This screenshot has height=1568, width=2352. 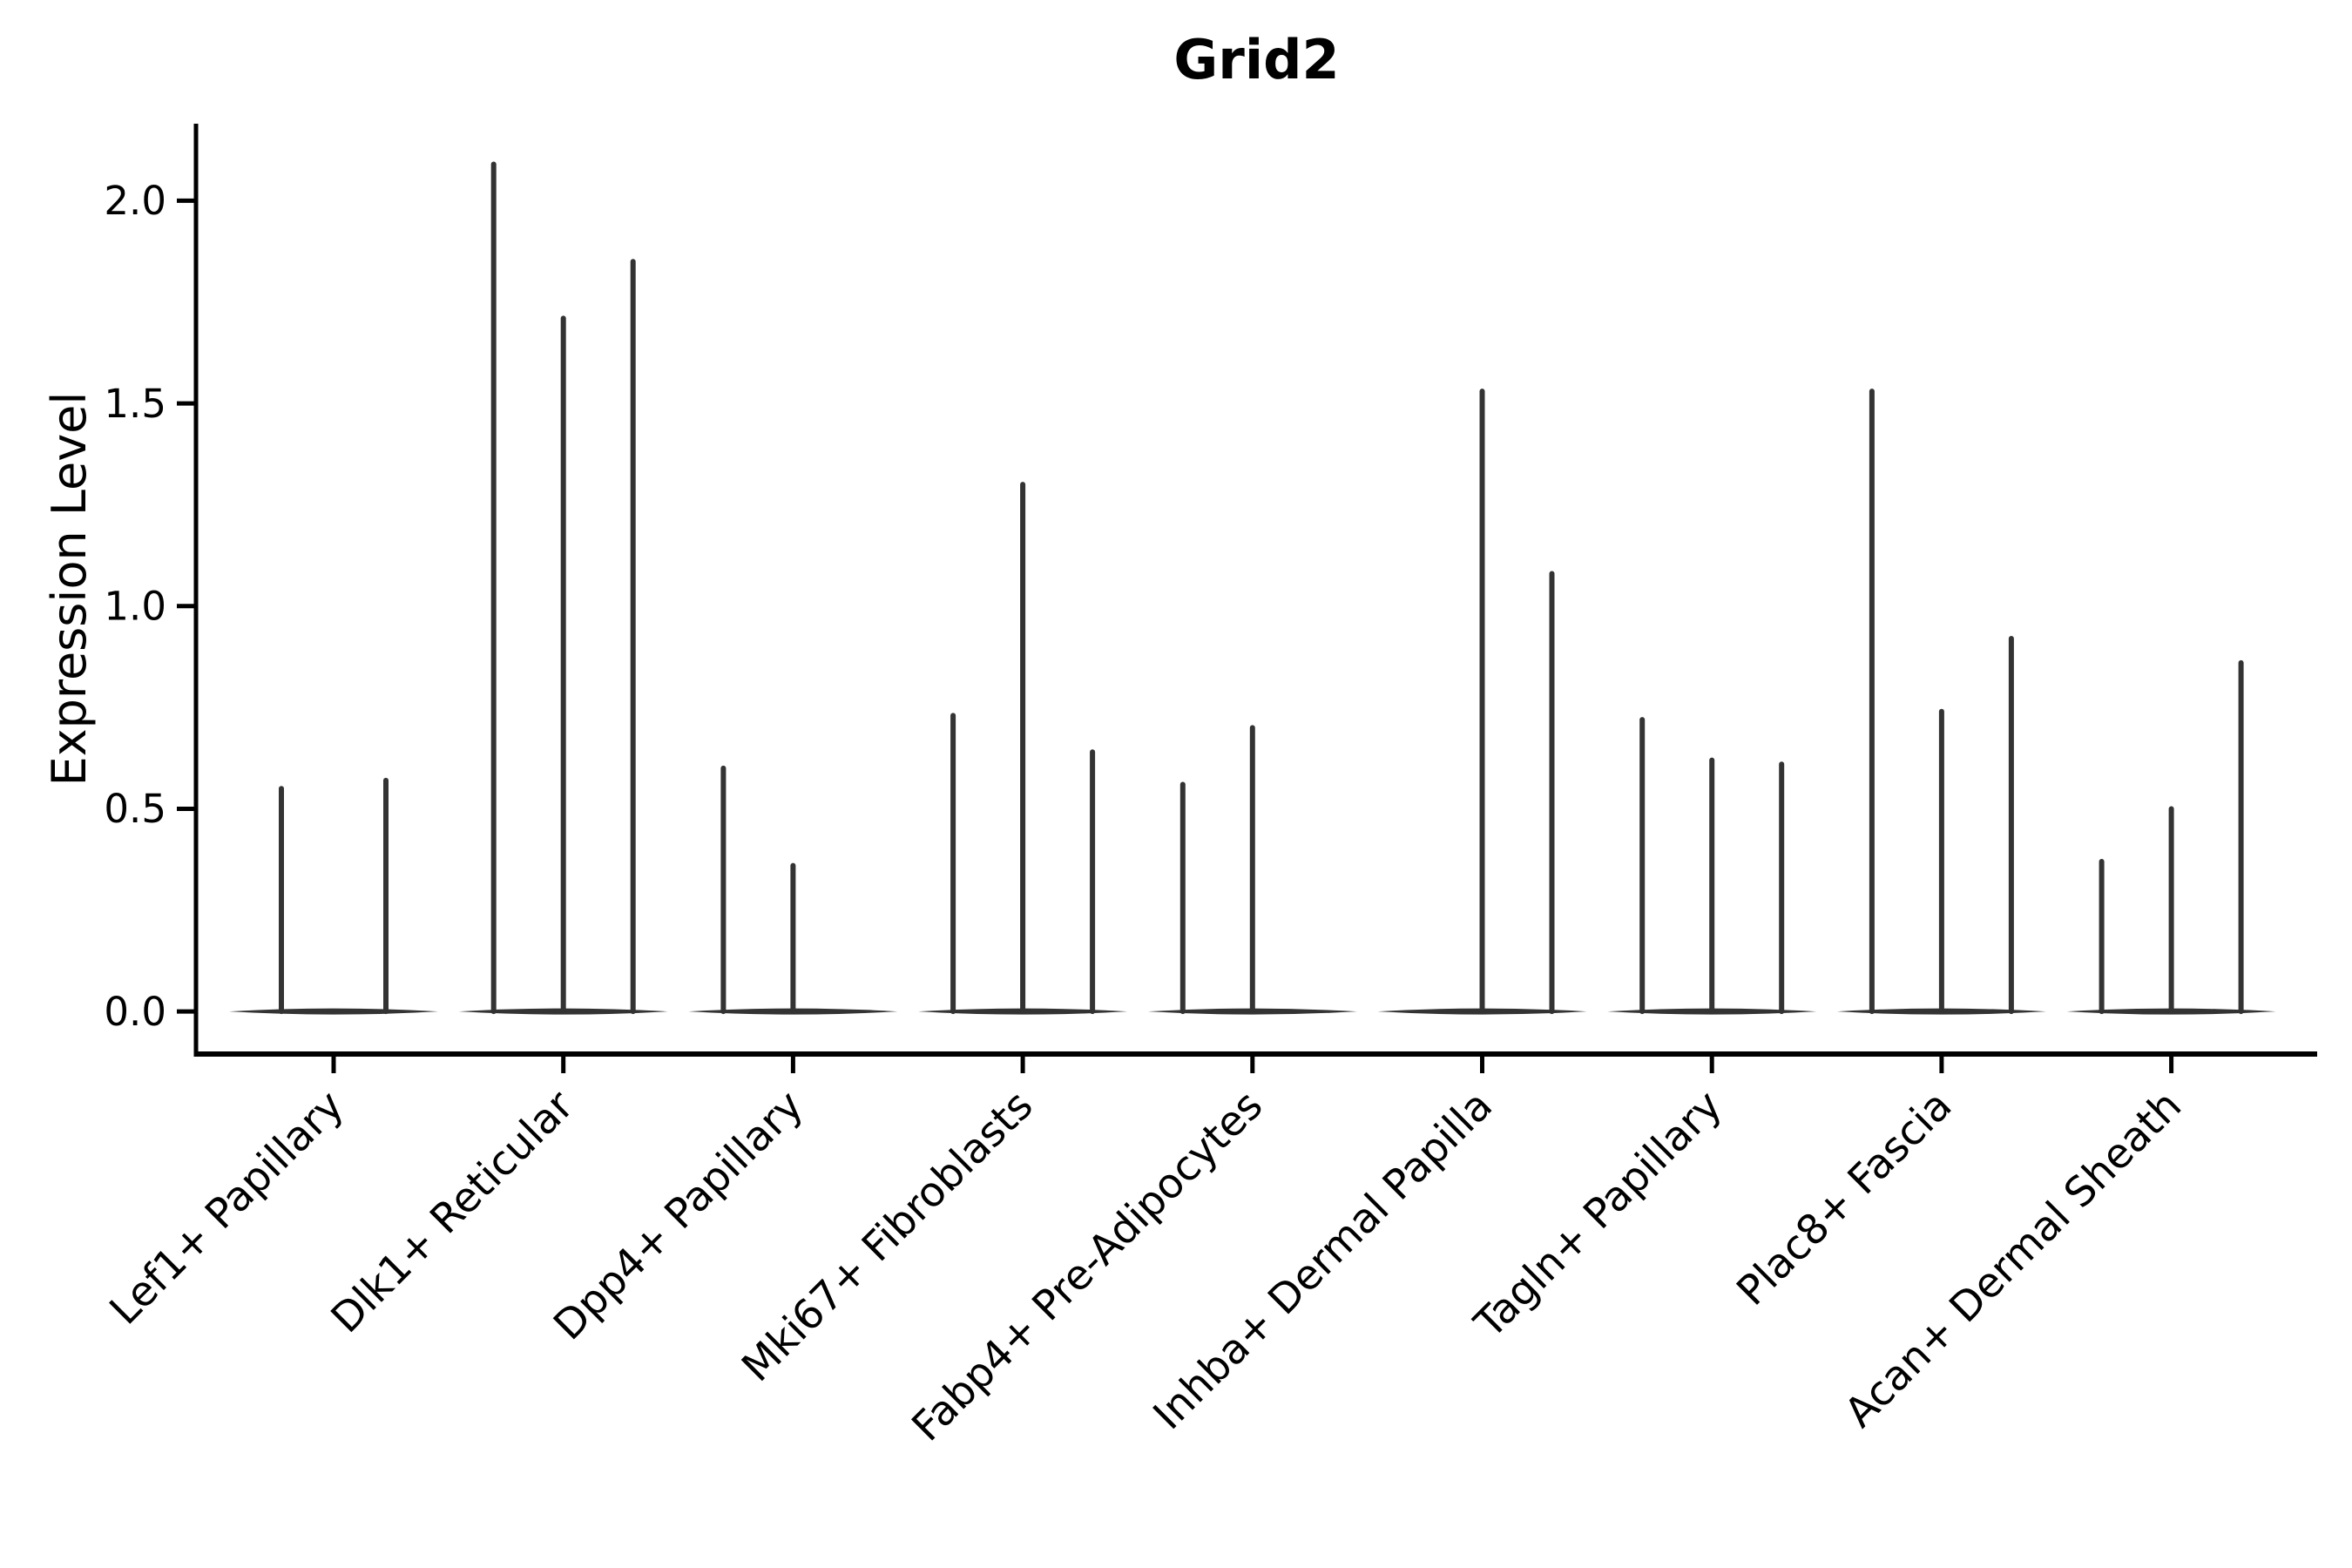 I want to click on y-tick-label: 0.5, so click(x=135, y=809).